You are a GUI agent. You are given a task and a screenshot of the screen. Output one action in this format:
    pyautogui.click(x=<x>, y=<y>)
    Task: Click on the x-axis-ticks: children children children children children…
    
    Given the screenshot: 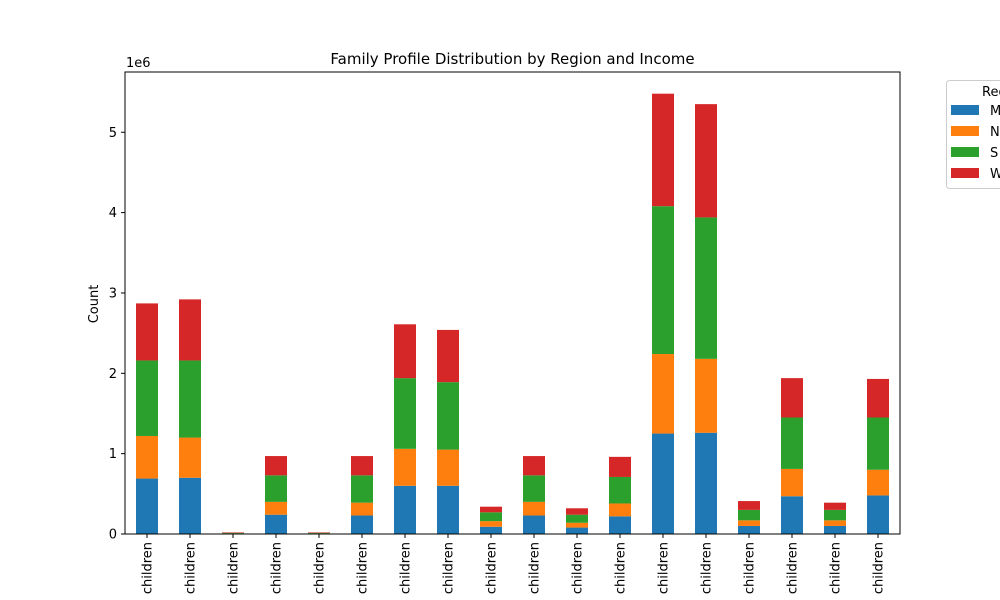 What is the action you would take?
    pyautogui.click(x=514, y=564)
    